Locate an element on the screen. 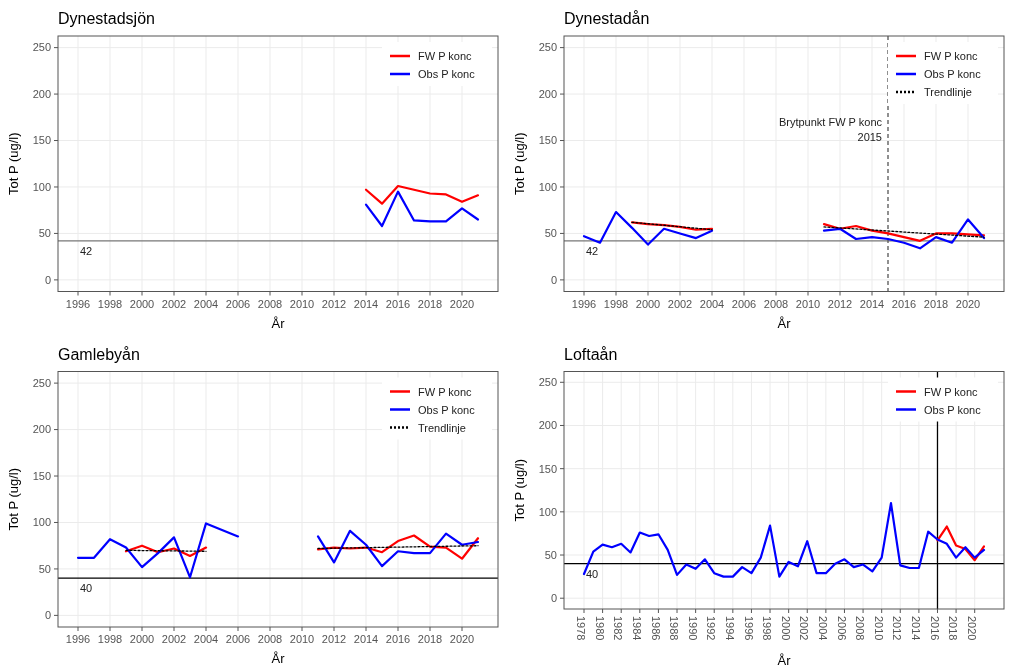 This screenshot has height=671, width=1012. chart-title: Gamlebyån is located at coordinates (99, 354).